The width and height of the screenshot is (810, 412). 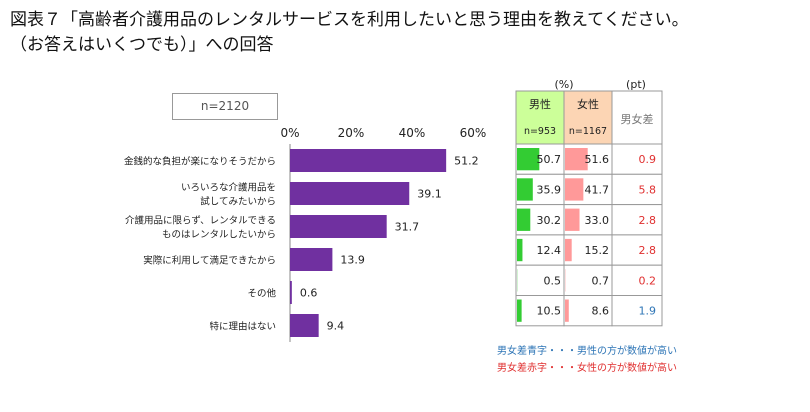 I want to click on female-value: 51.6, so click(x=597, y=159).